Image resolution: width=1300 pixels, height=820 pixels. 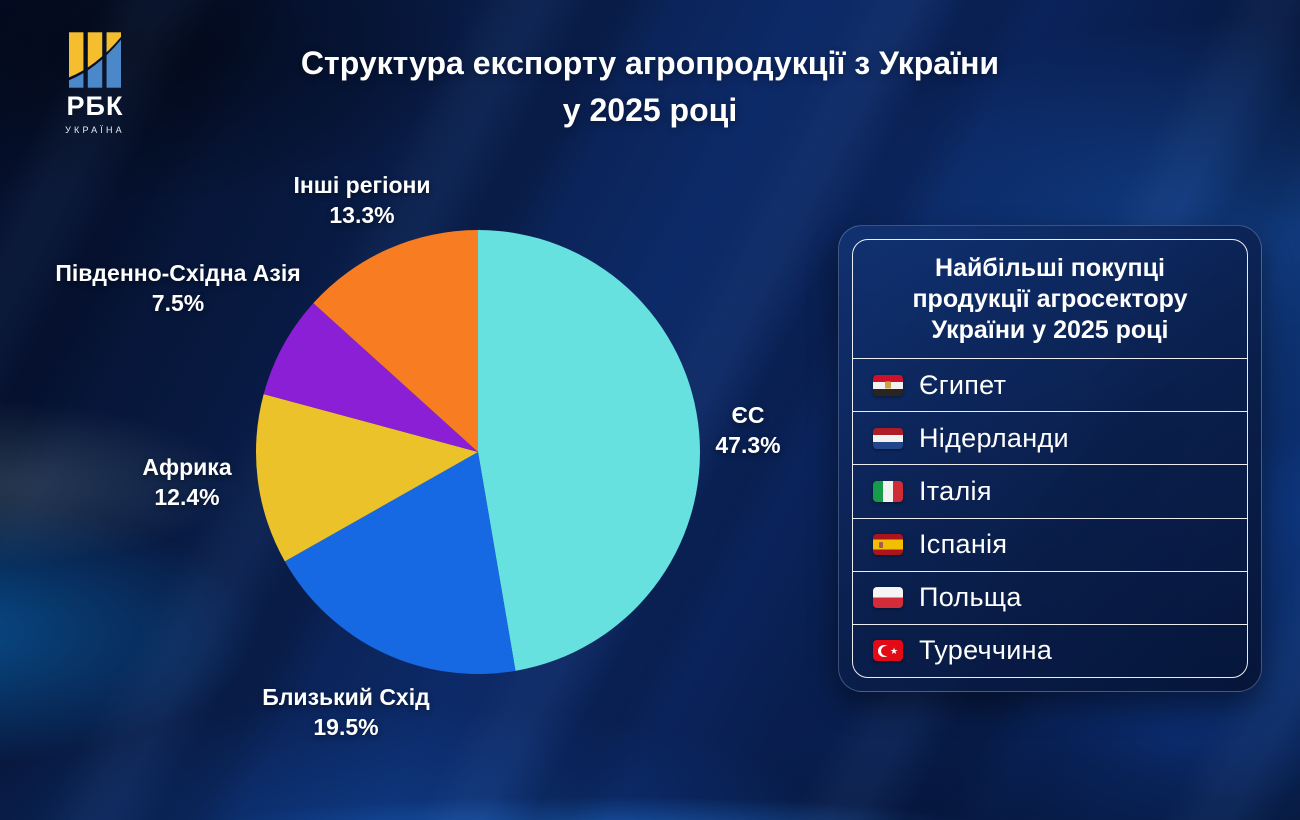 What do you see at coordinates (748, 415) in the screenshot?
I see `pie-label-text: ЄС` at bounding box center [748, 415].